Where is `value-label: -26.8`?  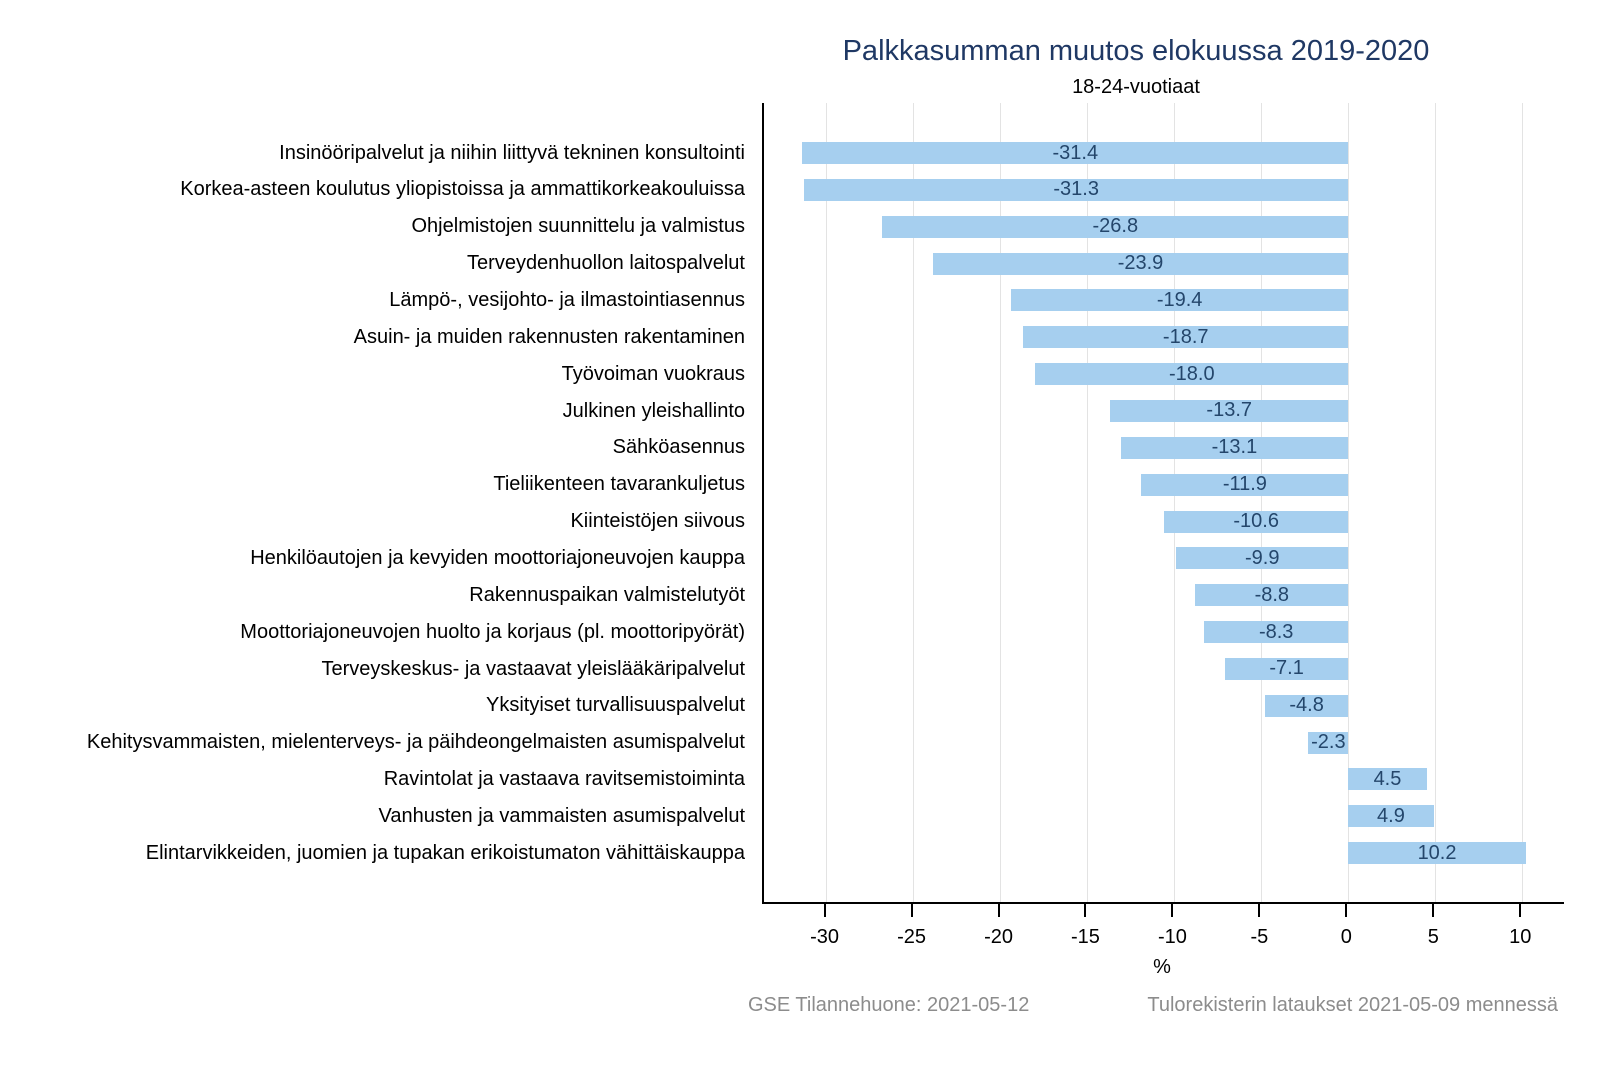
value-label: -26.8 is located at coordinates (1115, 226).